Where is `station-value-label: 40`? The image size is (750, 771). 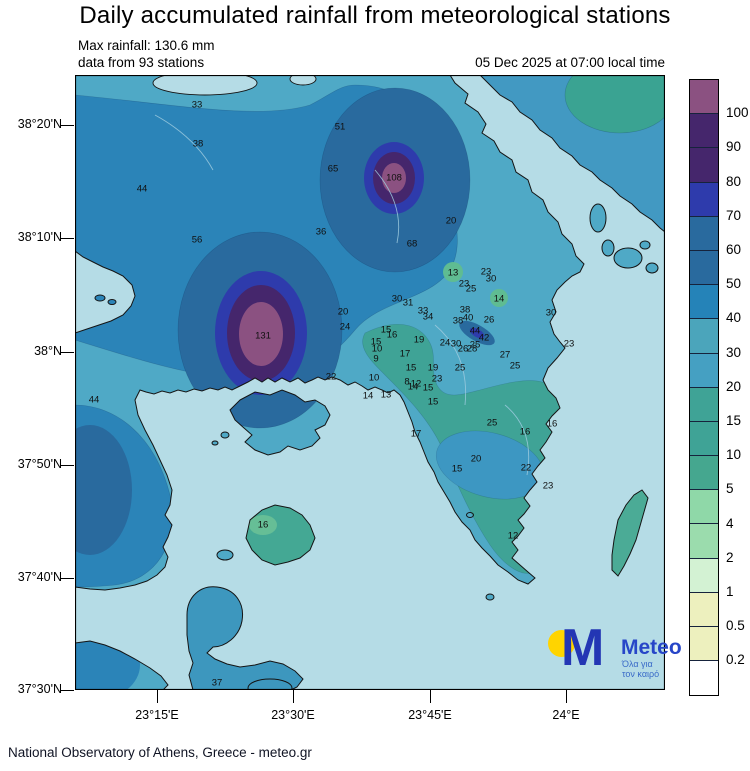
station-value-label: 40 is located at coordinates (468, 318).